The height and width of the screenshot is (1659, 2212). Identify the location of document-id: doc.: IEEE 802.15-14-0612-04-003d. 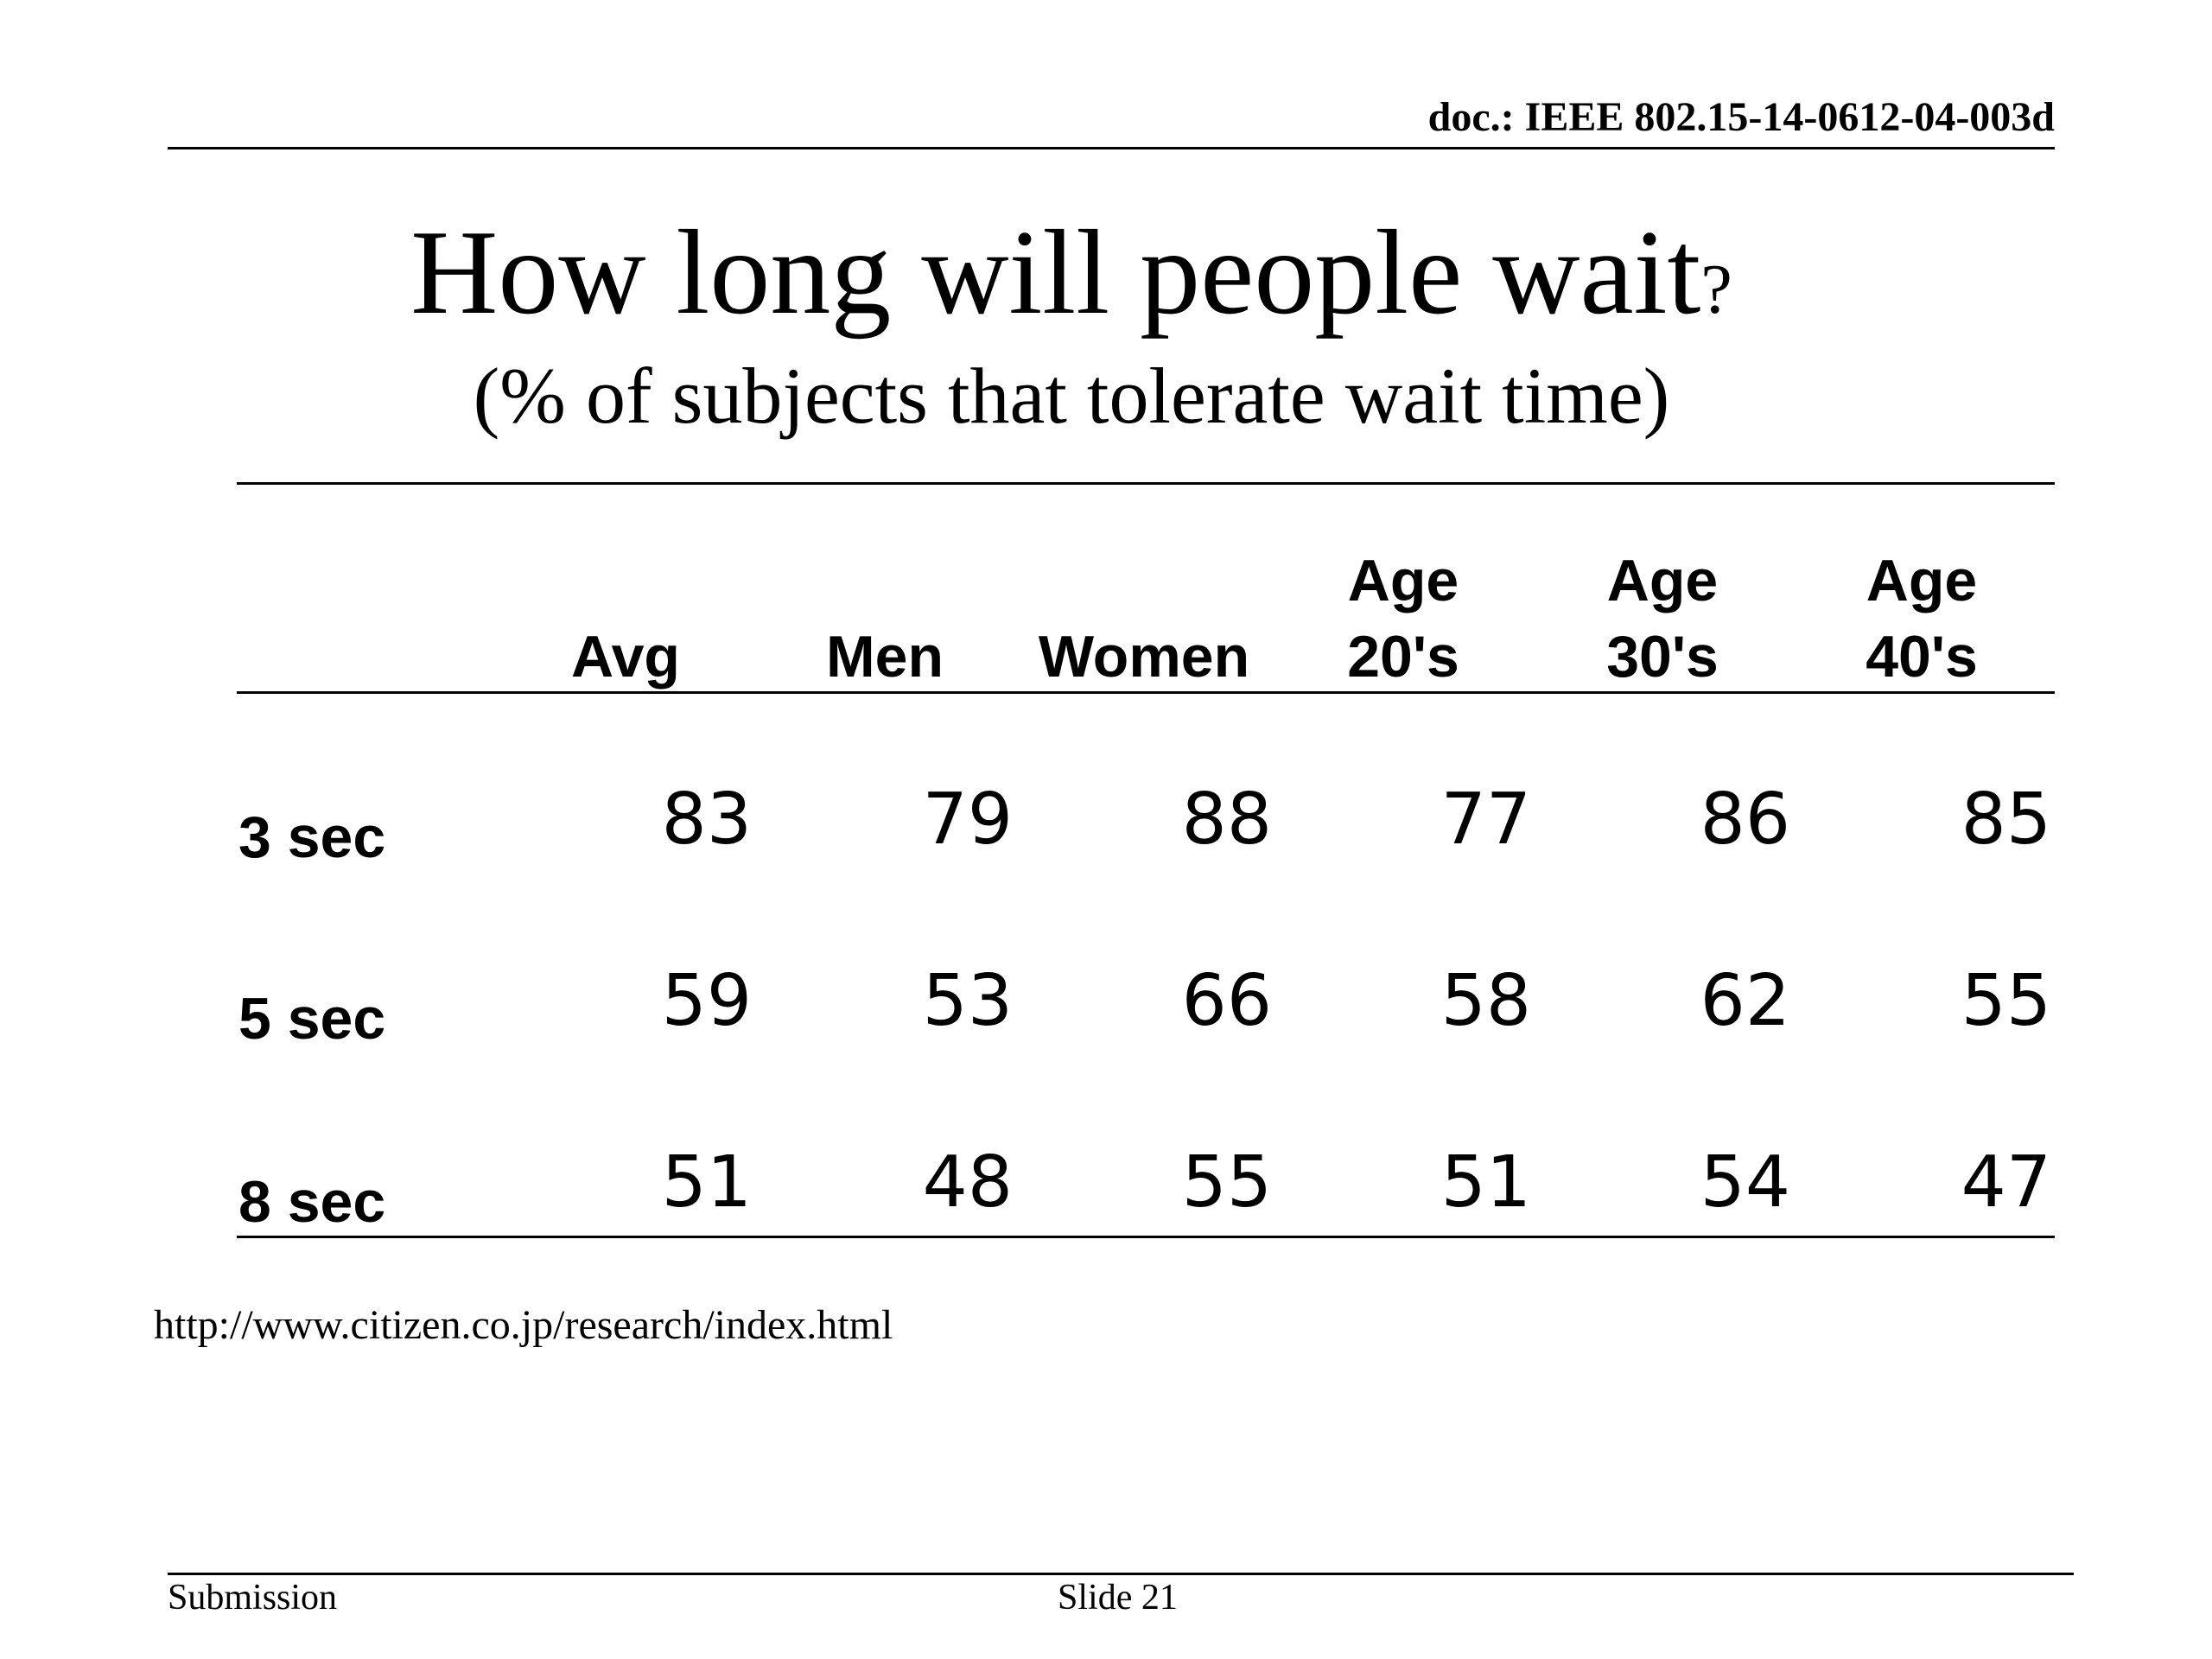
(1741, 117).